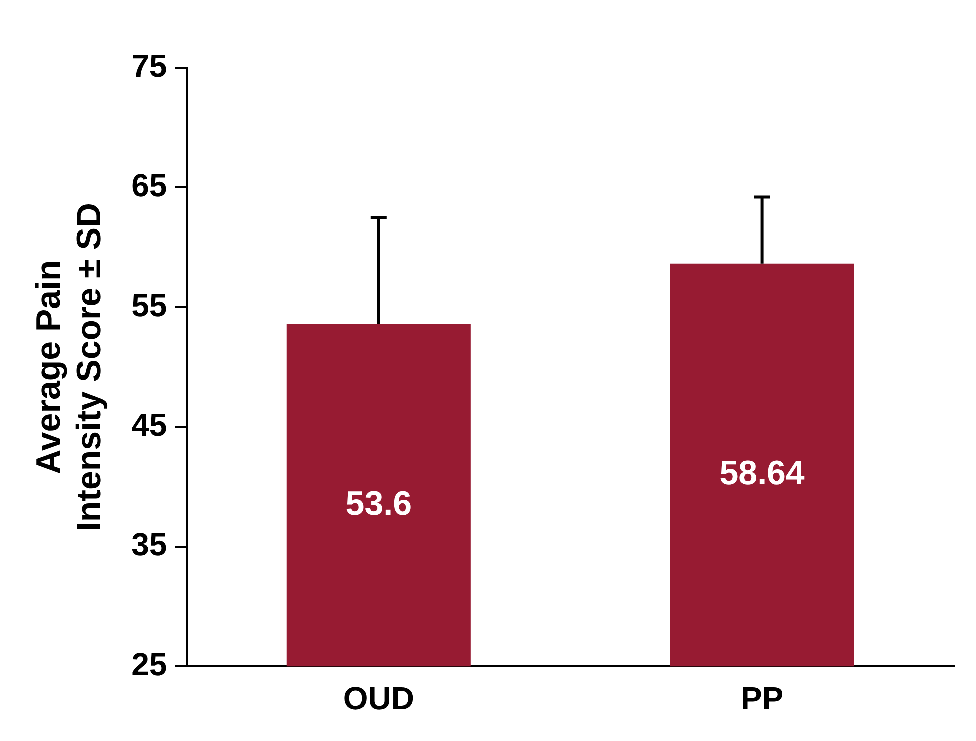  I want to click on y-tick-label: 55, so click(150, 305).